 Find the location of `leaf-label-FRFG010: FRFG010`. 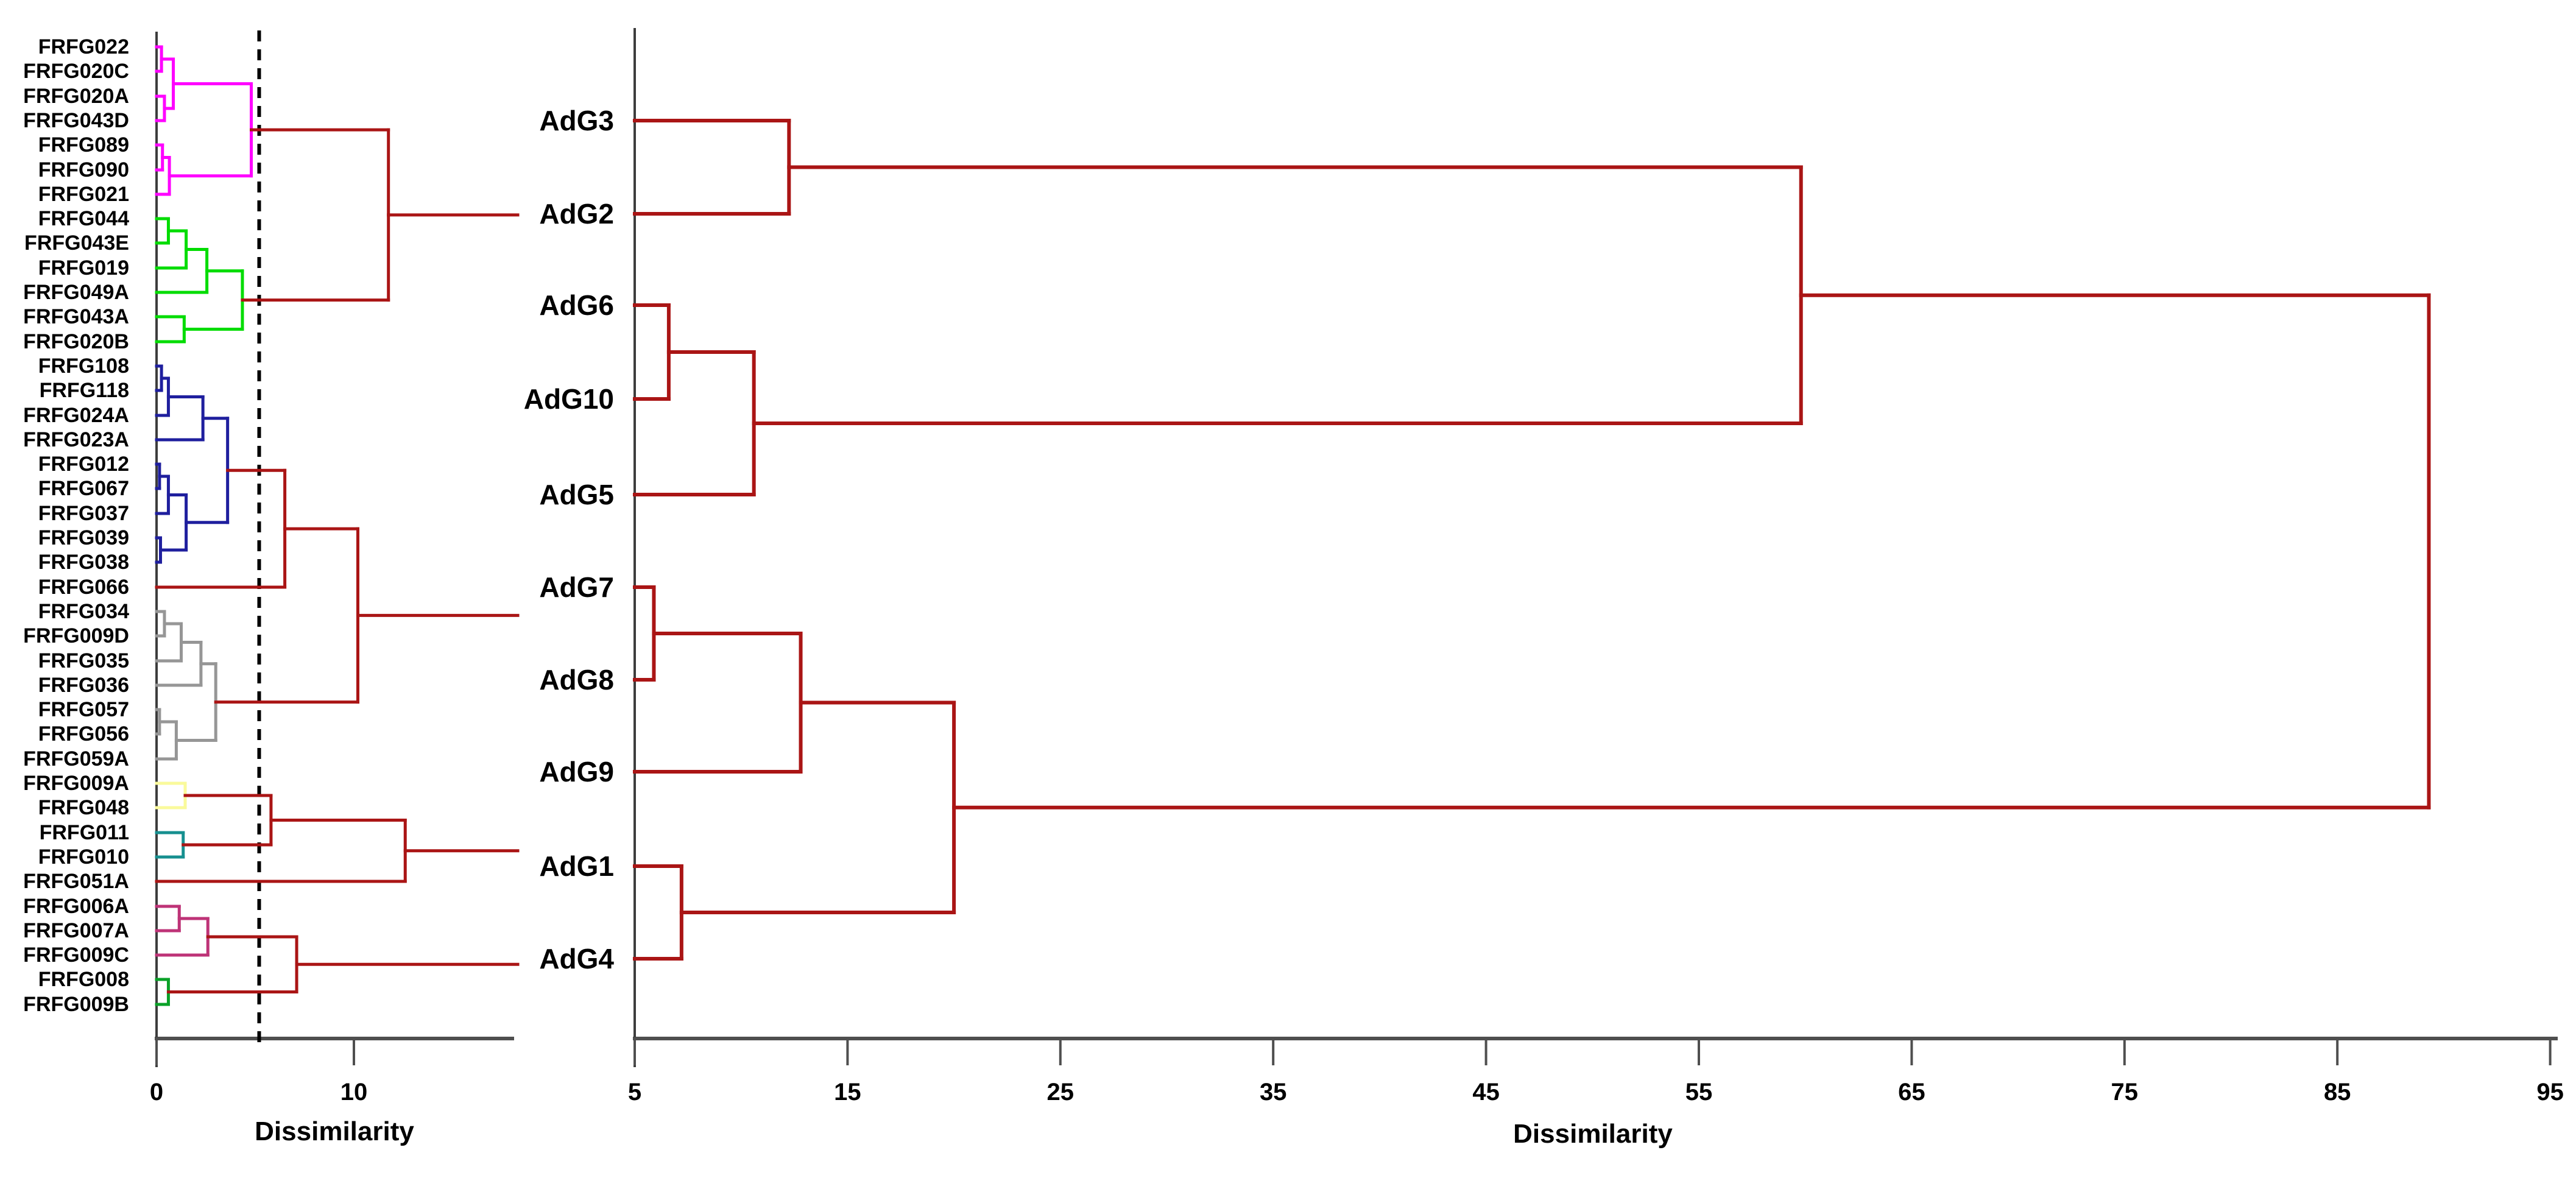

leaf-label-FRFG010: FRFG010 is located at coordinates (83, 857).